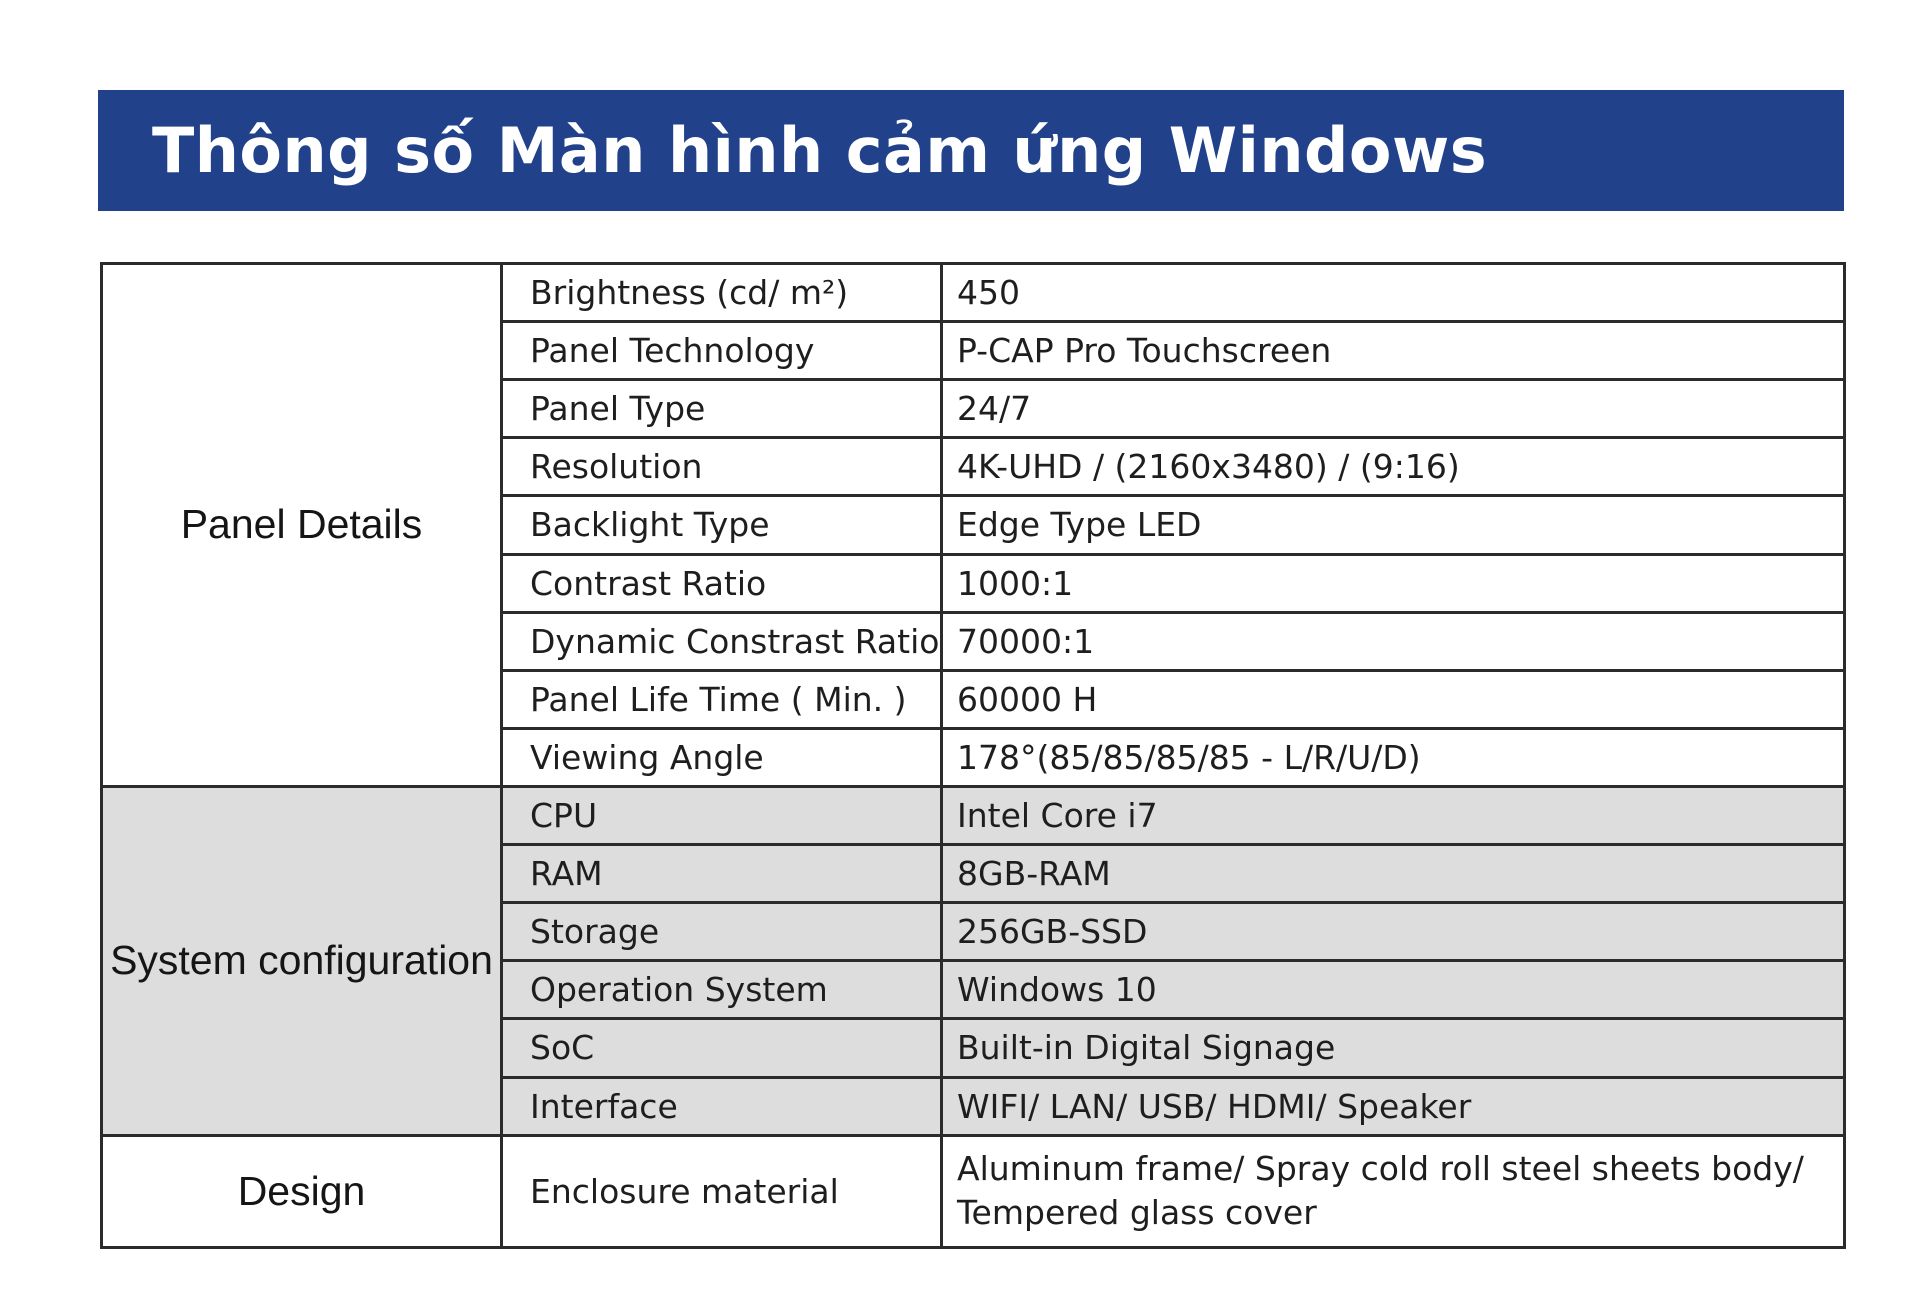  I want to click on table-row: RAM 8GB-RAM, so click(974, 874).